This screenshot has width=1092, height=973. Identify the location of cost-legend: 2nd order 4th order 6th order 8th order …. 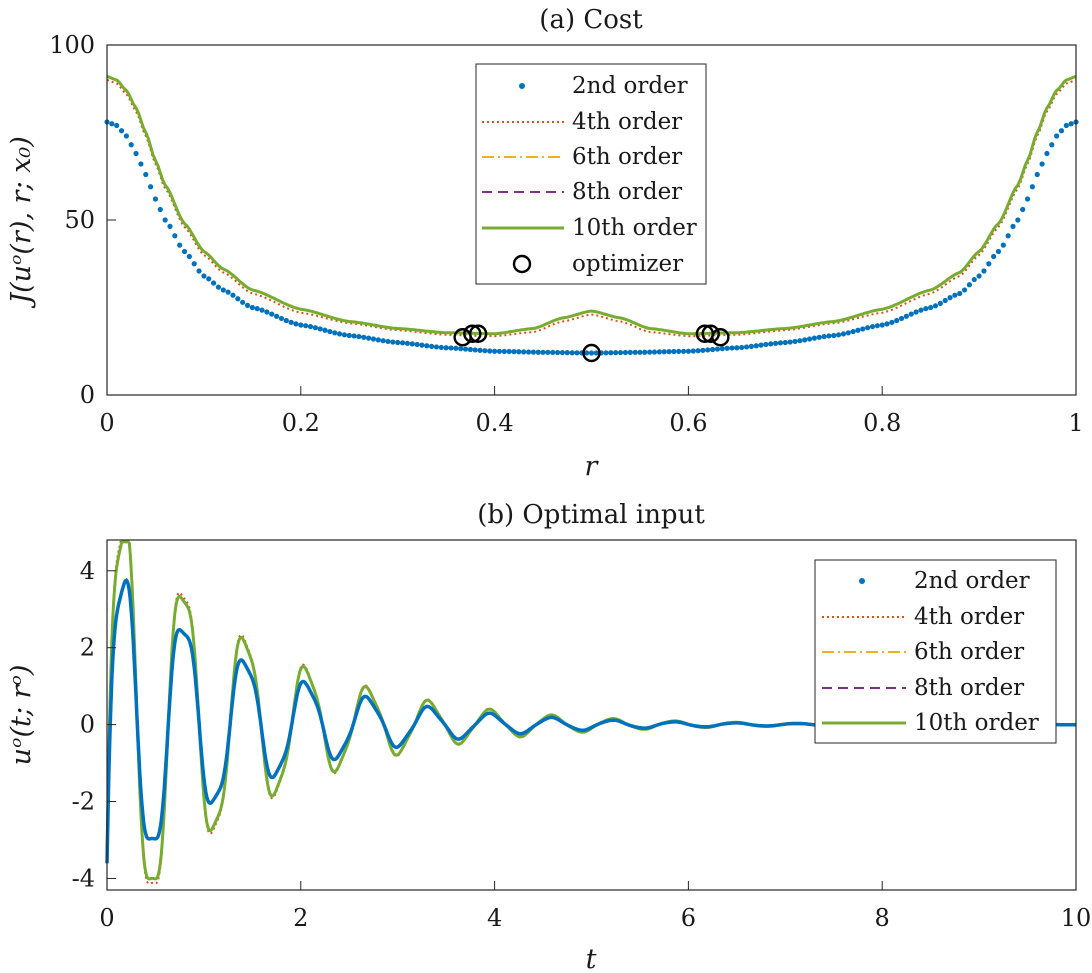
(591, 174).